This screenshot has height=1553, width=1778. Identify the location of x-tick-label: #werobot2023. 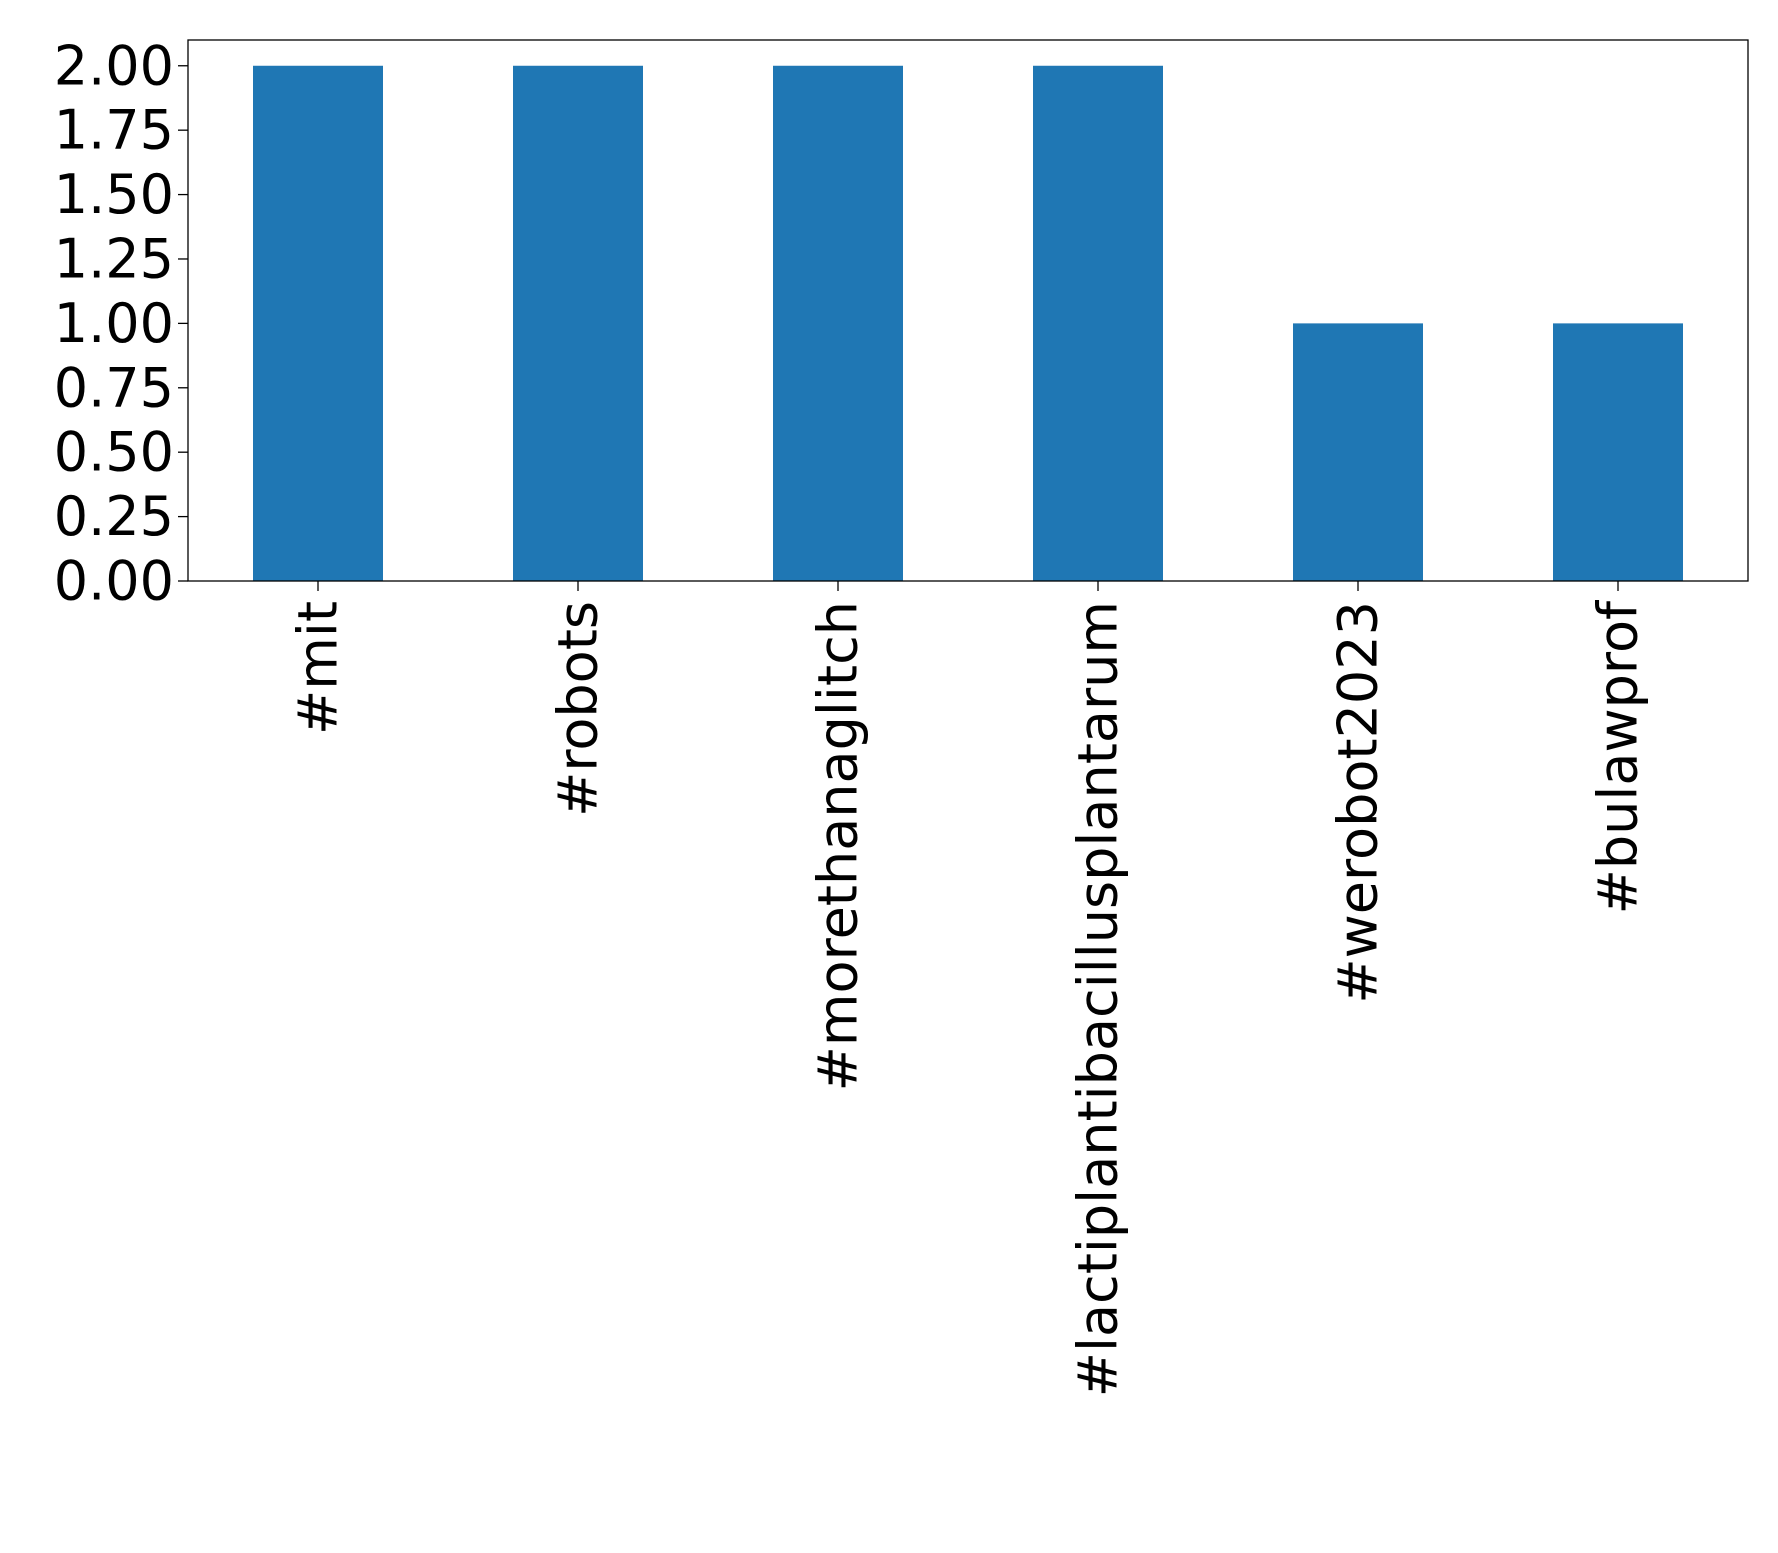
(1358, 802).